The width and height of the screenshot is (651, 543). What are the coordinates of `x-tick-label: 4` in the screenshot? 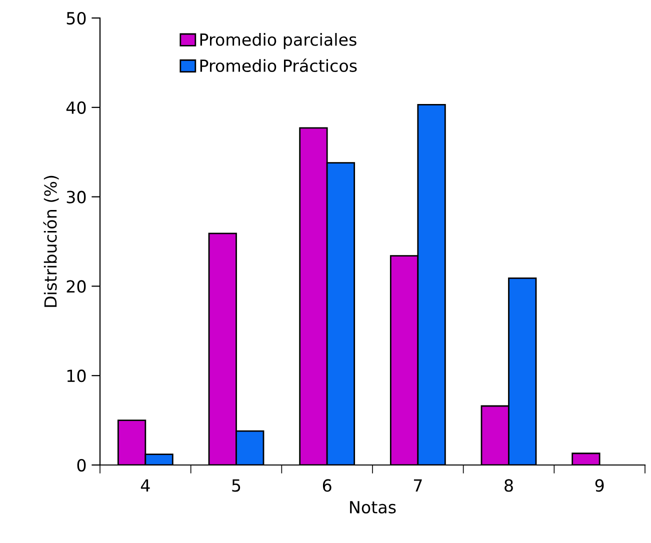 It's located at (145, 485).